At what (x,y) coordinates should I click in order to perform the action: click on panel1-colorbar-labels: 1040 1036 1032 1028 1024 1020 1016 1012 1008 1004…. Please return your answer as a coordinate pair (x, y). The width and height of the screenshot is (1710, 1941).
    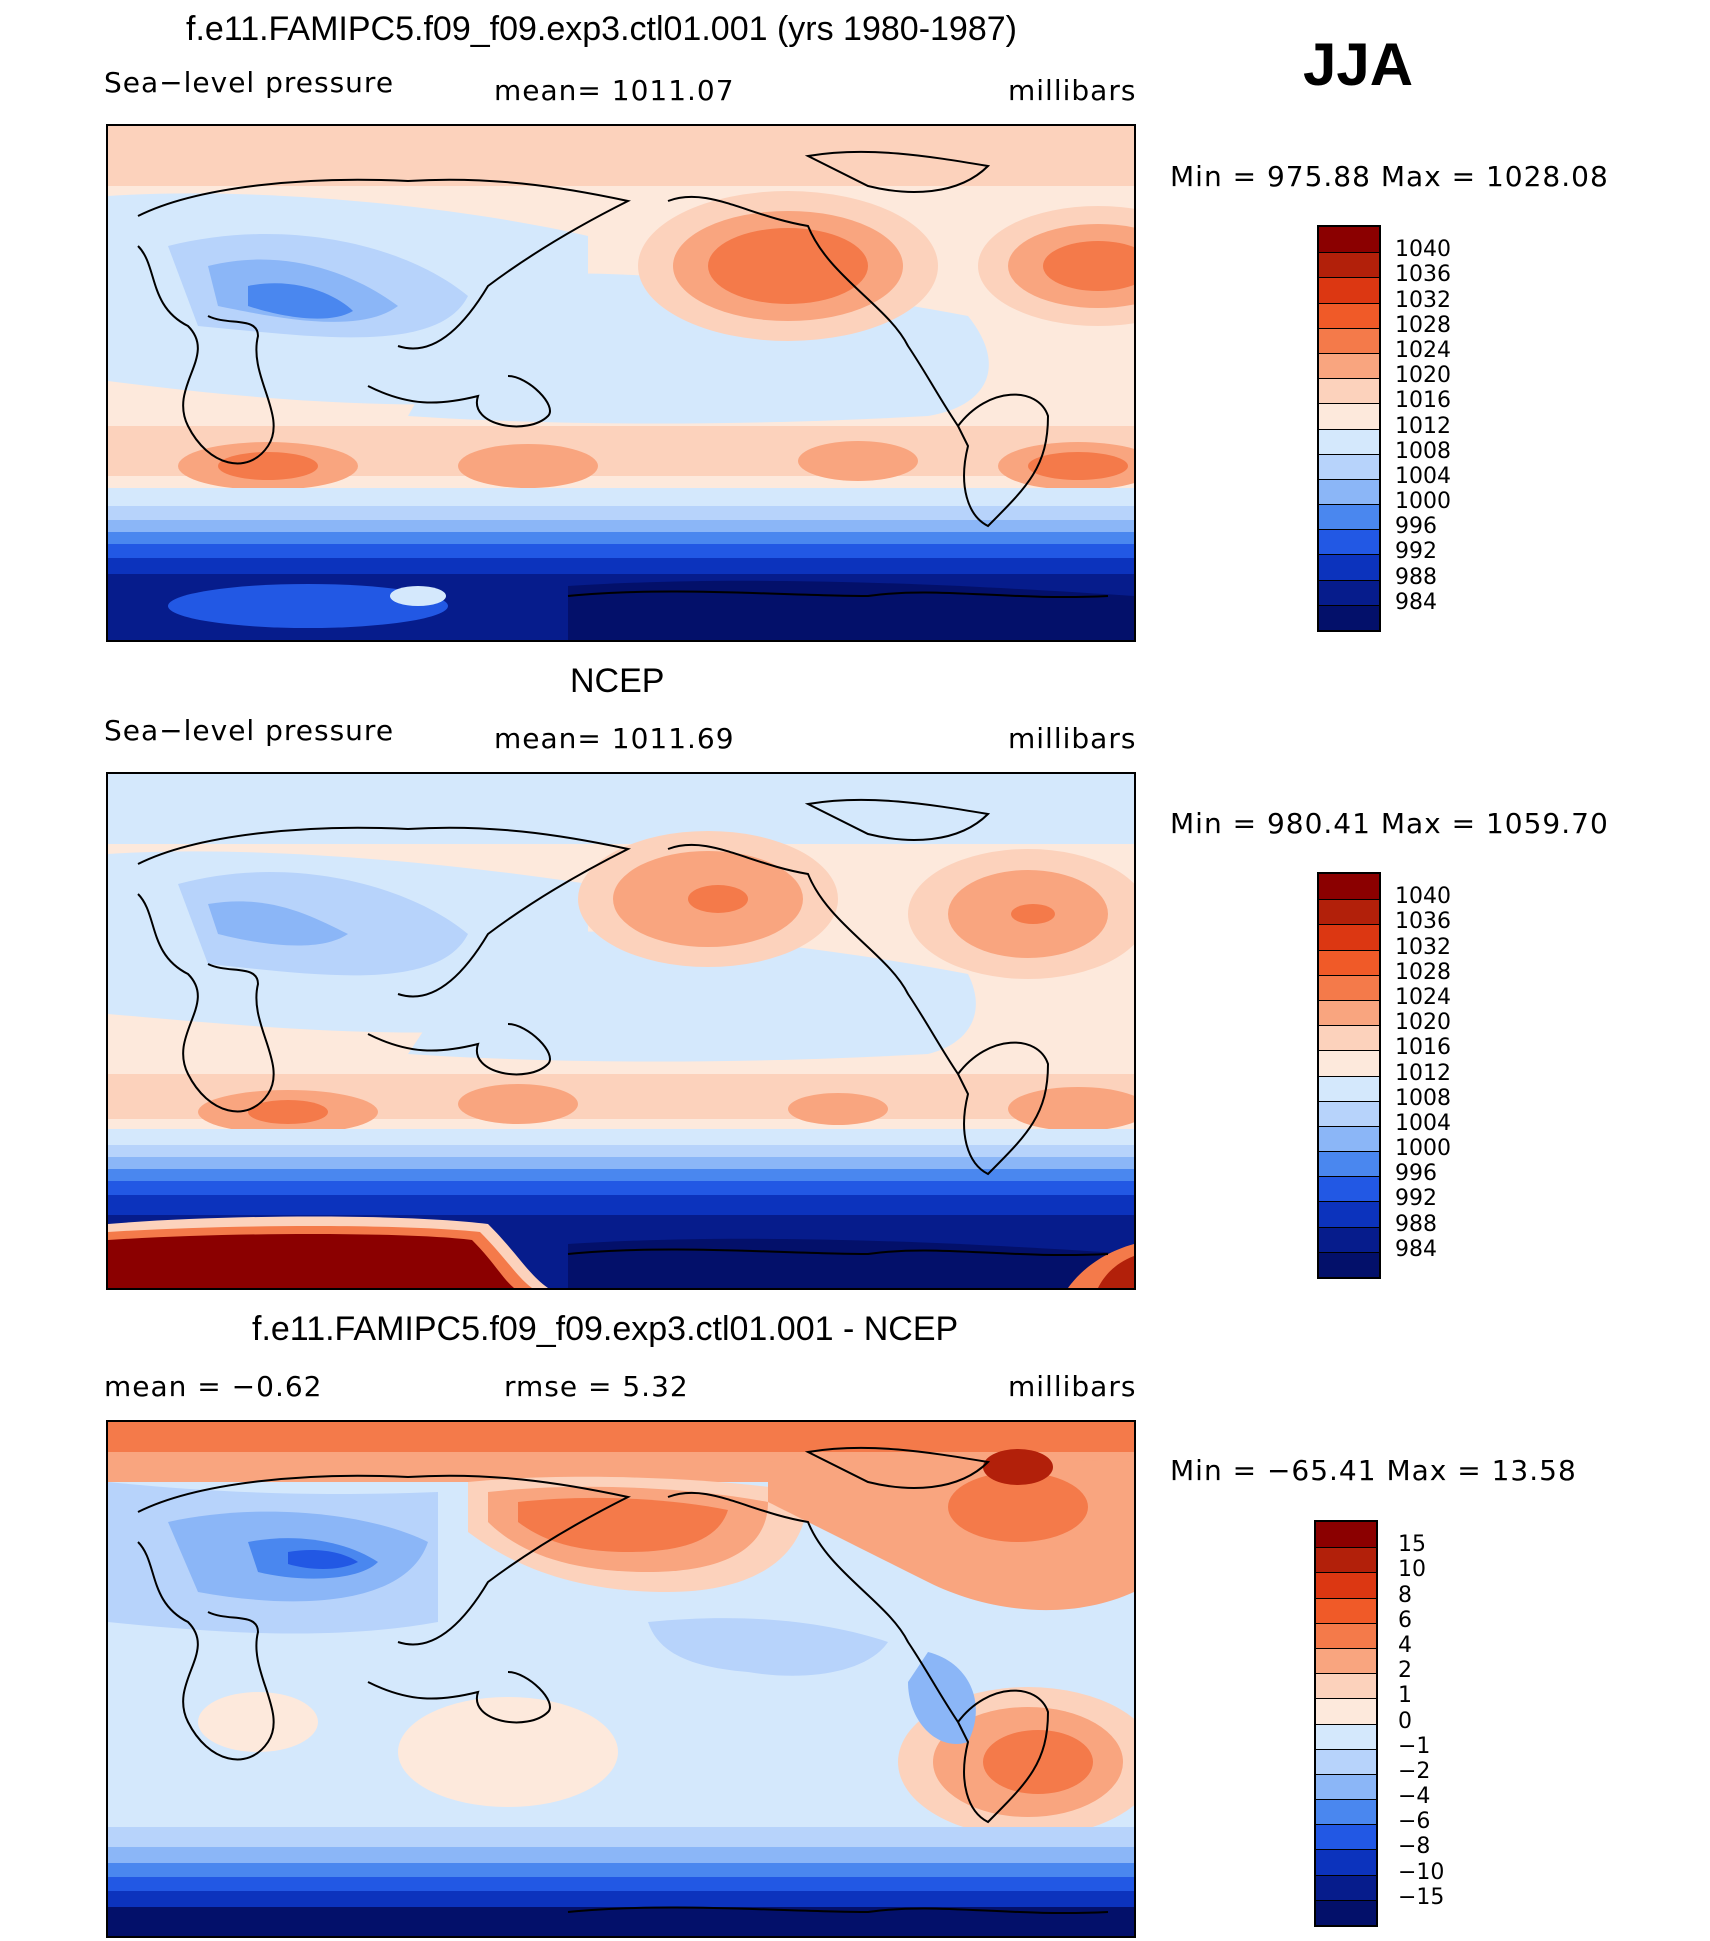
    Looking at the image, I should click on (1455, 426).